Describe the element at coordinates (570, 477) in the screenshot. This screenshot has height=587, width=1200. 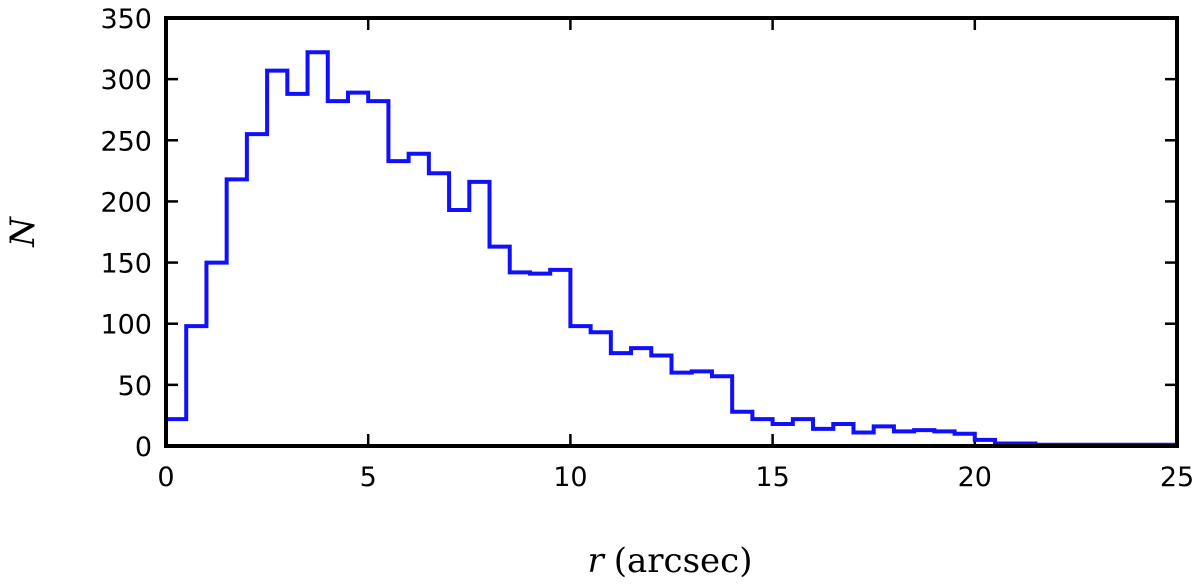
I see `x-tick-label: 10` at that location.